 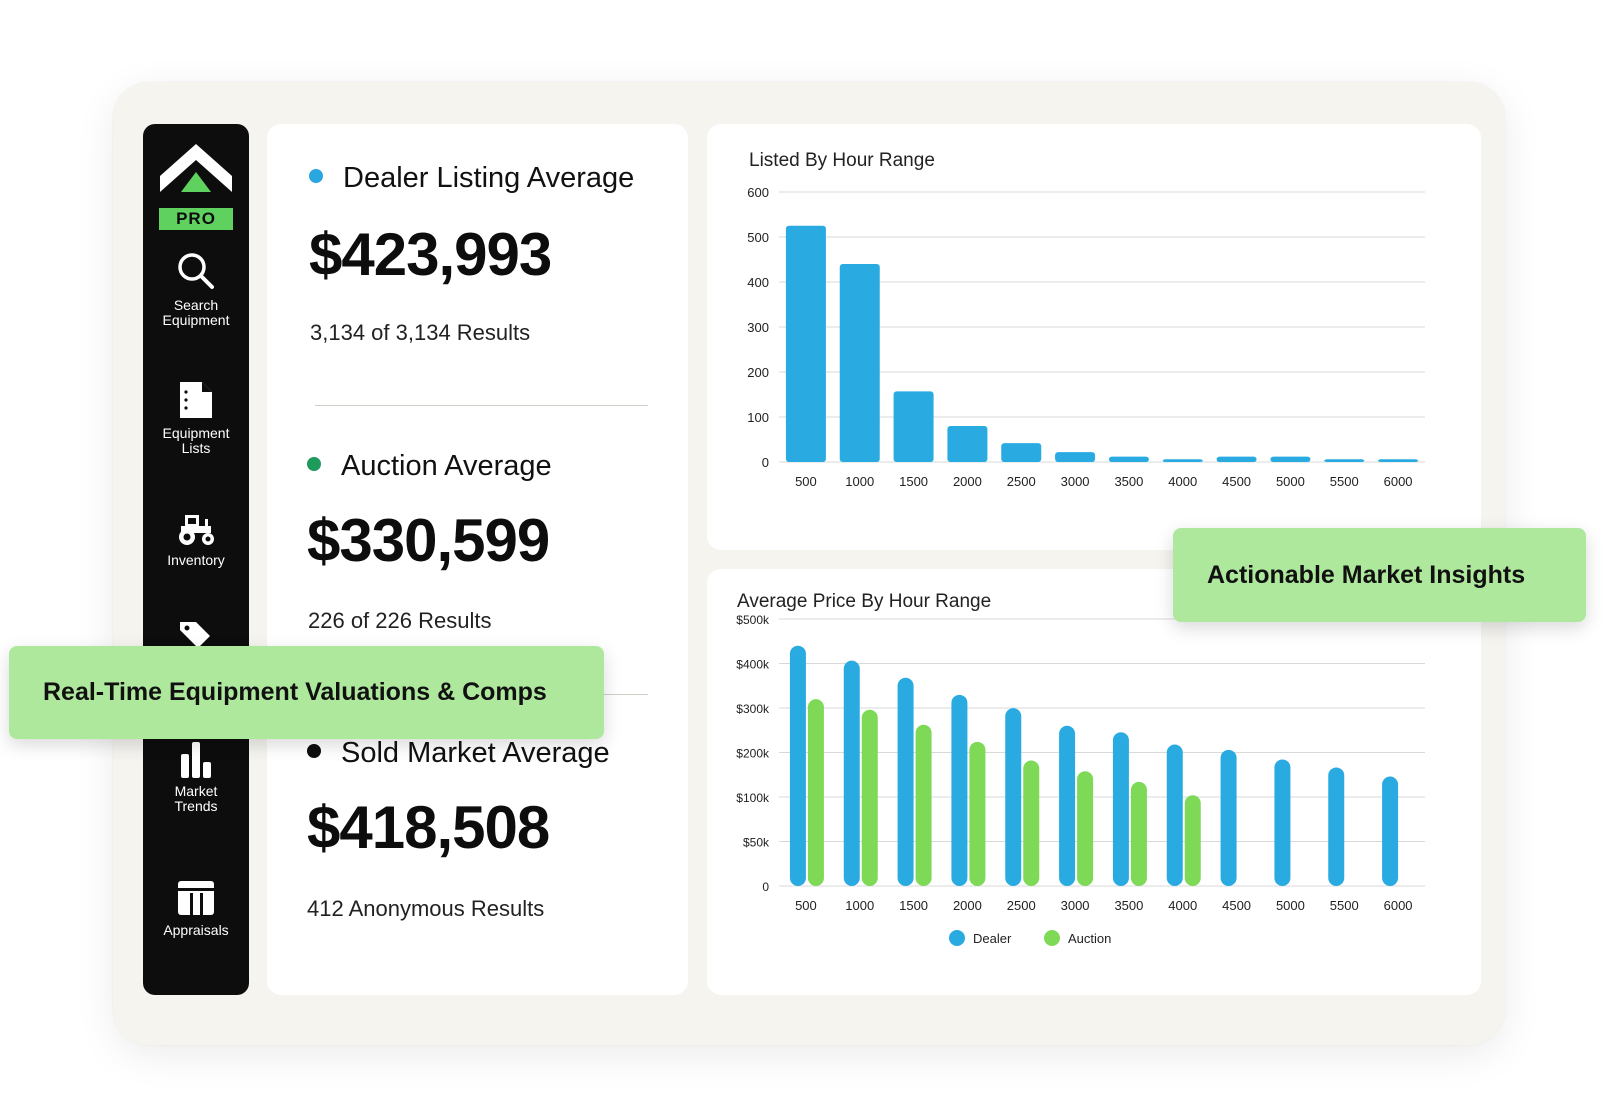 What do you see at coordinates (758, 327) in the screenshot?
I see `y-tick-label: 300` at bounding box center [758, 327].